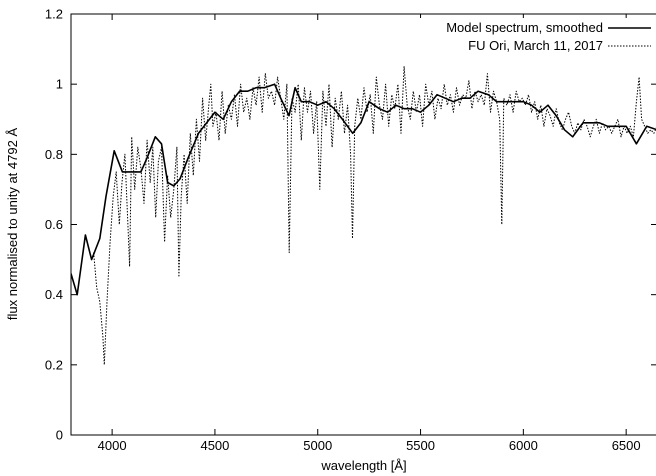 This screenshot has width=656, height=476. Describe the element at coordinates (535, 45) in the screenshot. I see `legend-label-observed: FU Ori, March 11, 2017` at that location.